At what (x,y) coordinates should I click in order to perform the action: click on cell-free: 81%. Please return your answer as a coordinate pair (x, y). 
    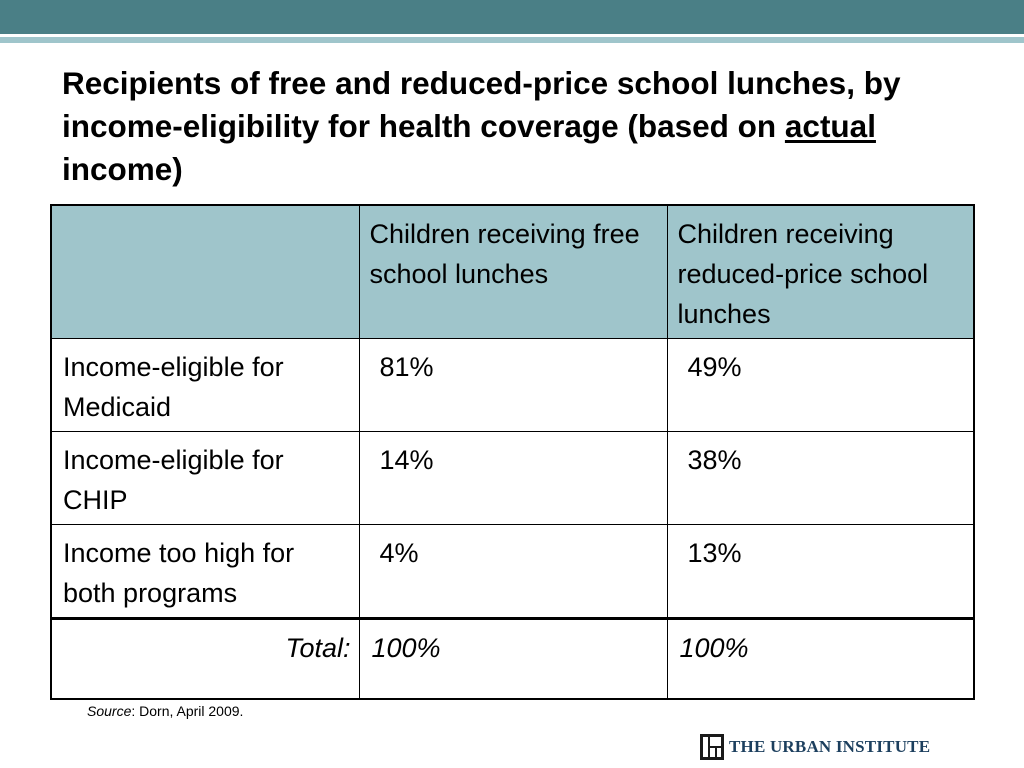
    Looking at the image, I should click on (513, 385).